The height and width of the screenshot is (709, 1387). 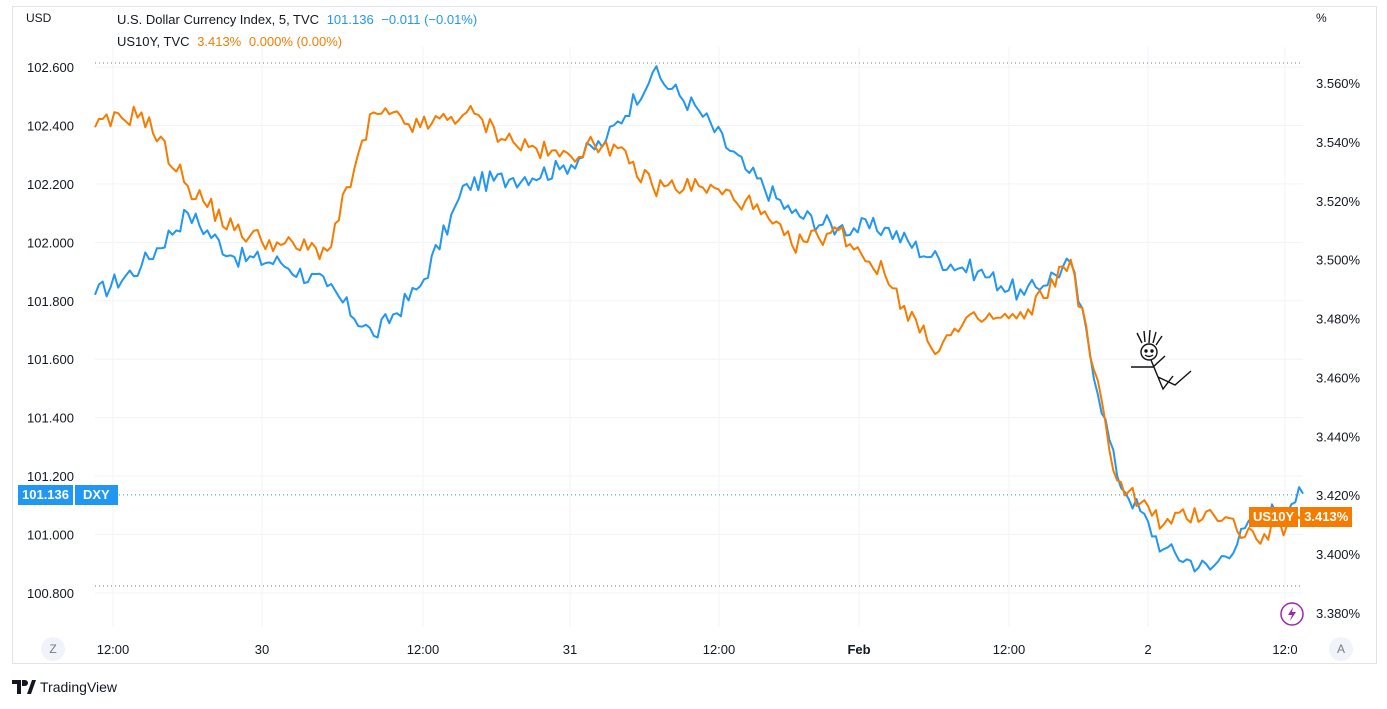 What do you see at coordinates (50, 535) in the screenshot?
I see `left-tick-label: 101.000` at bounding box center [50, 535].